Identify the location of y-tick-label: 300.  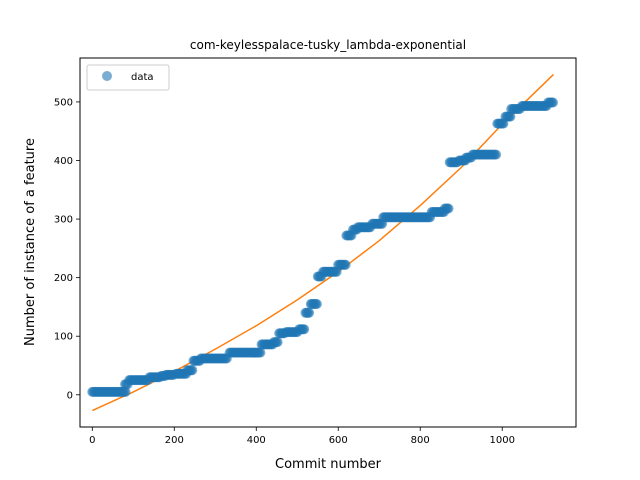
(63, 220).